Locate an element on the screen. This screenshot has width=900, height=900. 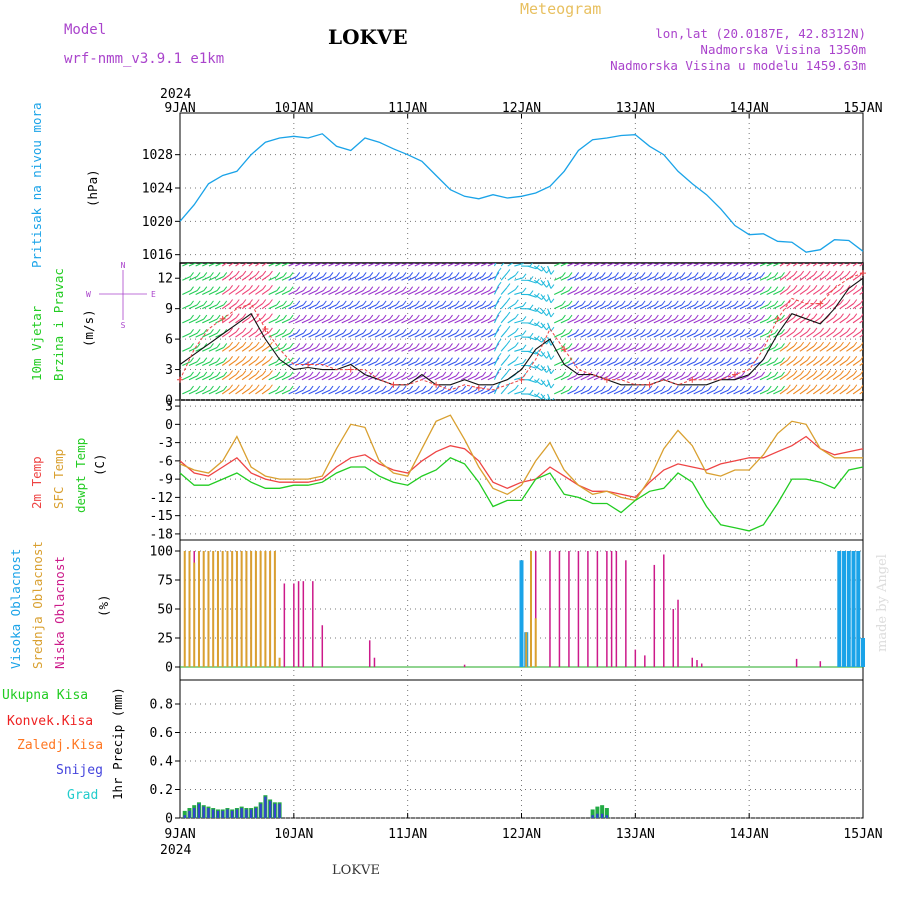
compass-west: W is located at coordinates (88, 294).